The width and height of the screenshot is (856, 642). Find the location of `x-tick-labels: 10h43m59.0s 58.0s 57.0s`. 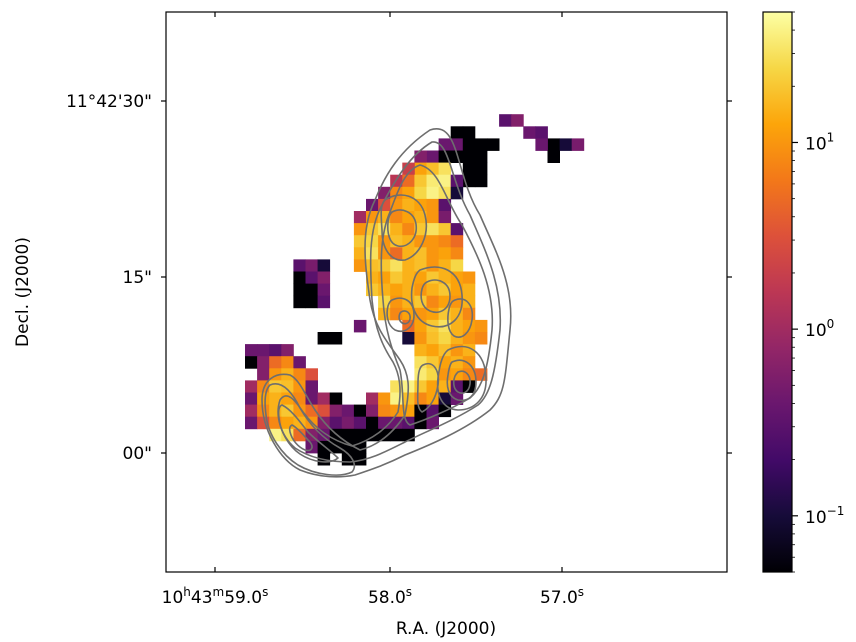

x-tick-labels: 10h43m59.0s 58.0s 57.0s is located at coordinates (373, 596).